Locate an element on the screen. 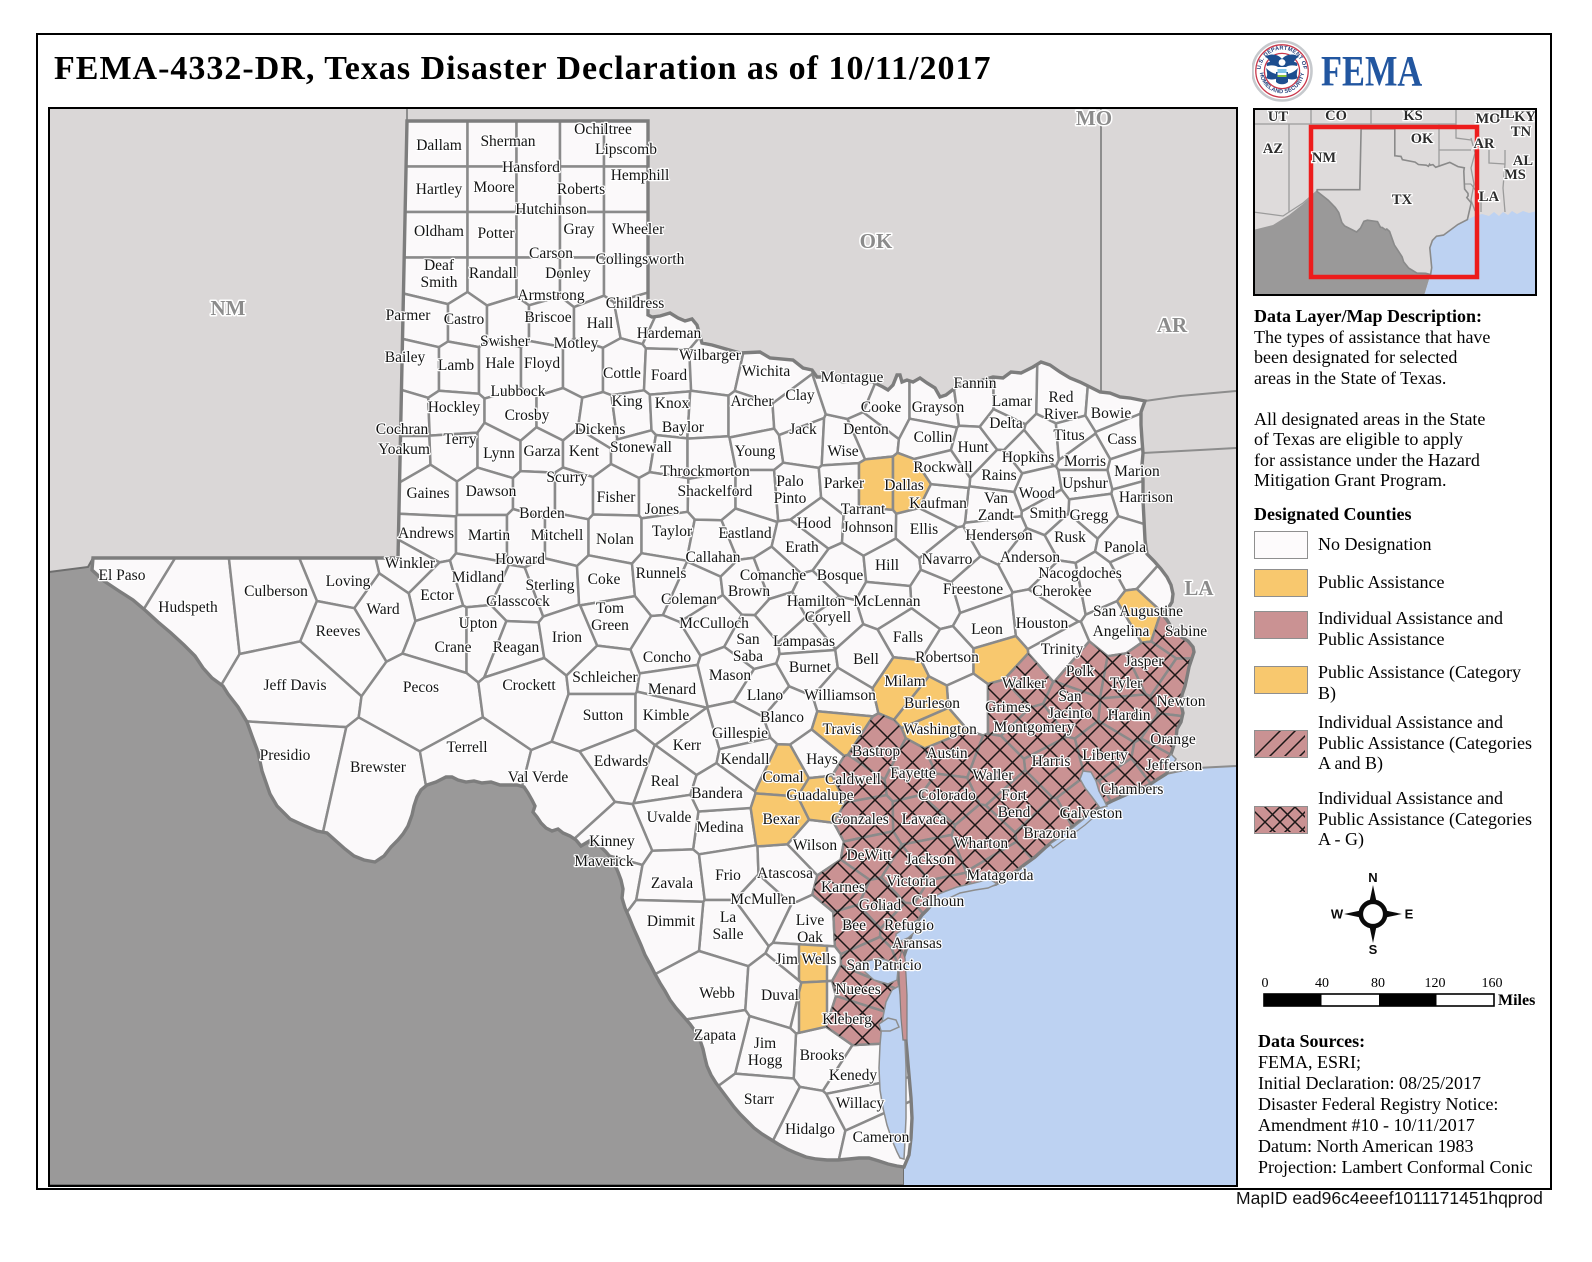 This screenshot has height=1262, width=1592. svg-text: San Patricio is located at coordinates (884, 965).